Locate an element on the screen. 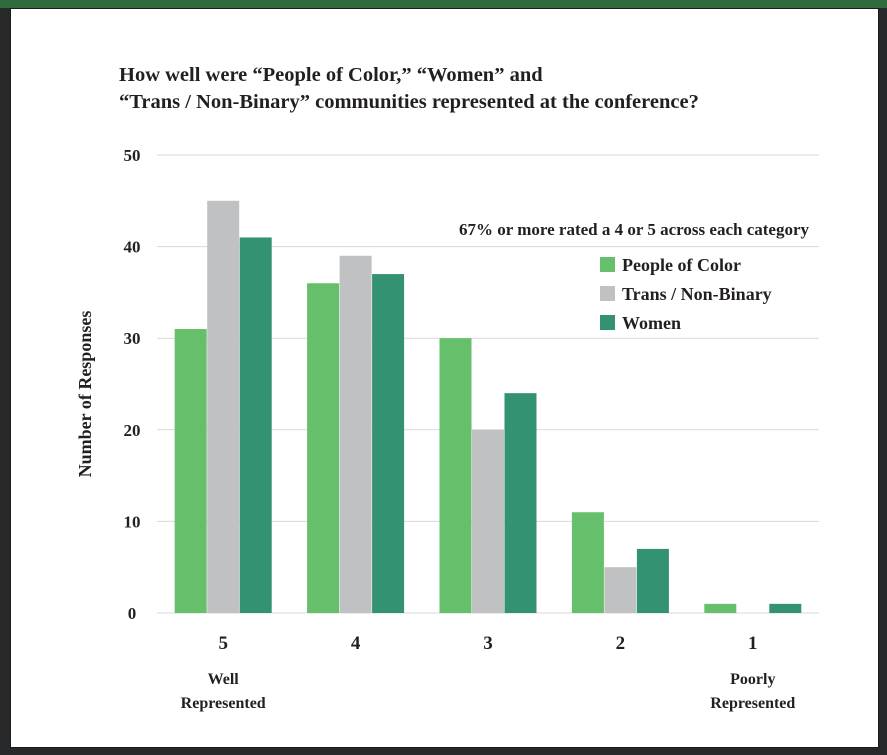 This screenshot has width=887, height=755. x-tick-label: 1 is located at coordinates (753, 643).